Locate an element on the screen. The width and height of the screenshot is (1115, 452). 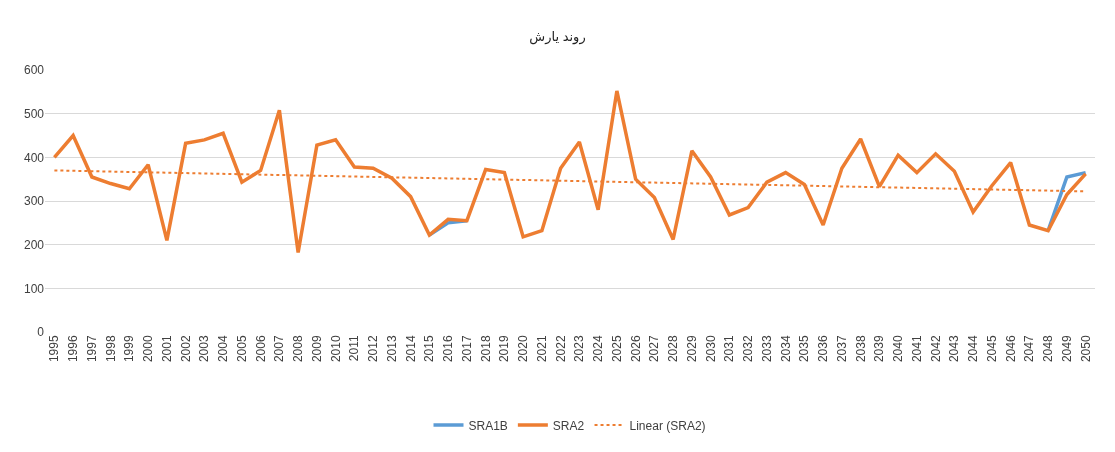
x-tick-label: 2023 is located at coordinates (579, 349).